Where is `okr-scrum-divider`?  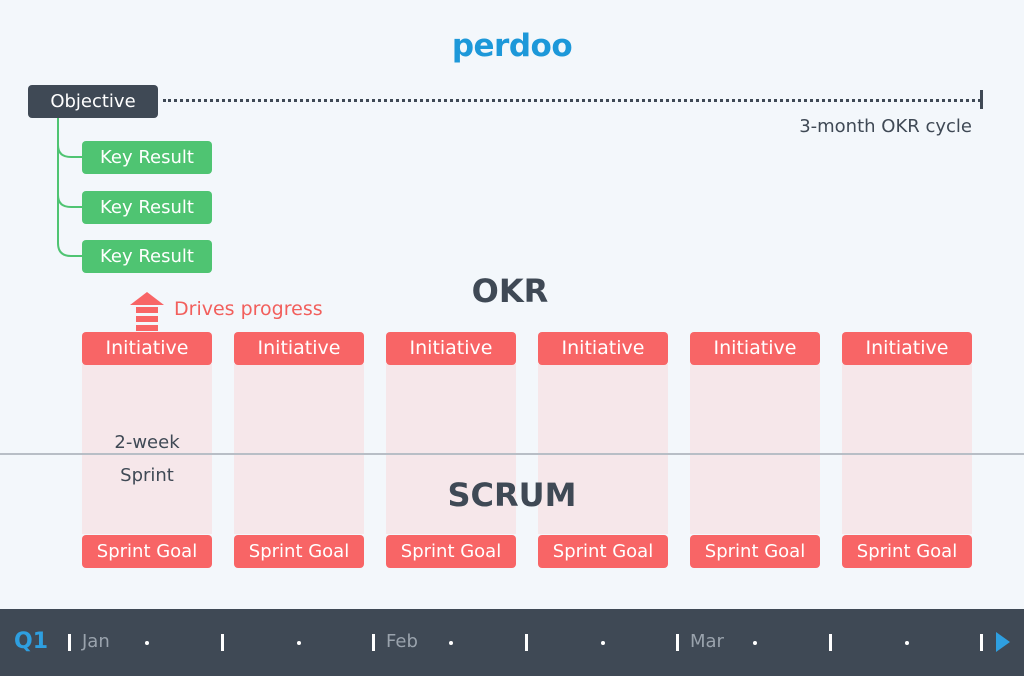 okr-scrum-divider is located at coordinates (512, 454).